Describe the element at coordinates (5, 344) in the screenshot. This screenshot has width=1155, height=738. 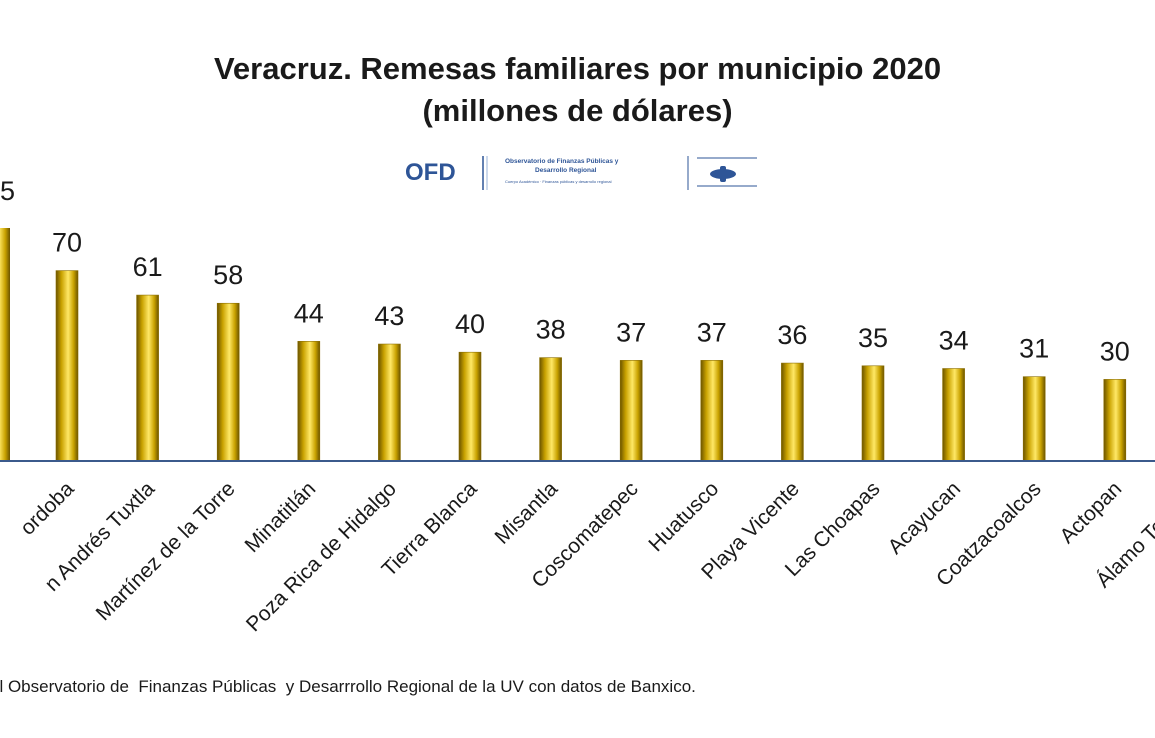
I see `bar-clipped-first` at that location.